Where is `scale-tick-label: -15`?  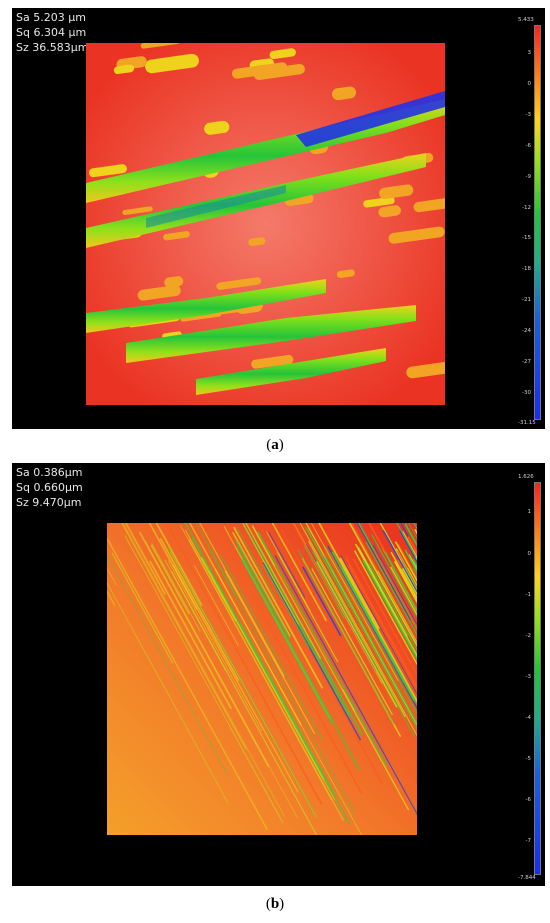
scale-tick-label: -15 is located at coordinates (526, 238).